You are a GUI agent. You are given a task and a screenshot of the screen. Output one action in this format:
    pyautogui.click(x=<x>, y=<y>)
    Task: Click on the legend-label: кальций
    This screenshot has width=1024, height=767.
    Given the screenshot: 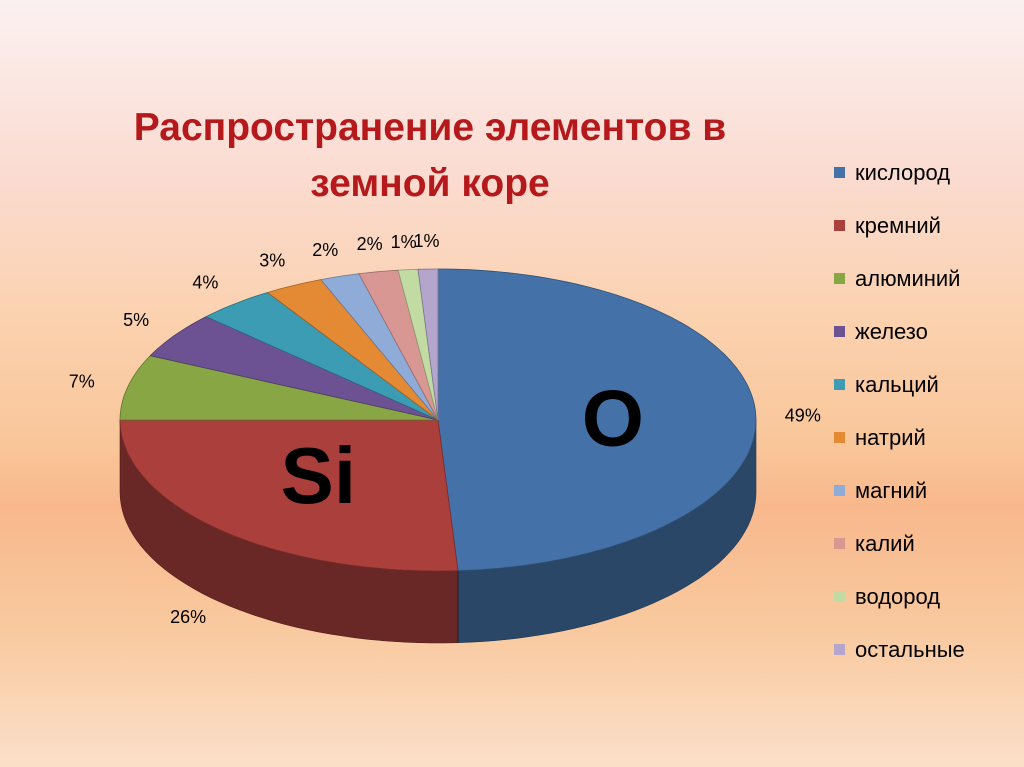 What is the action you would take?
    pyautogui.click(x=897, y=384)
    